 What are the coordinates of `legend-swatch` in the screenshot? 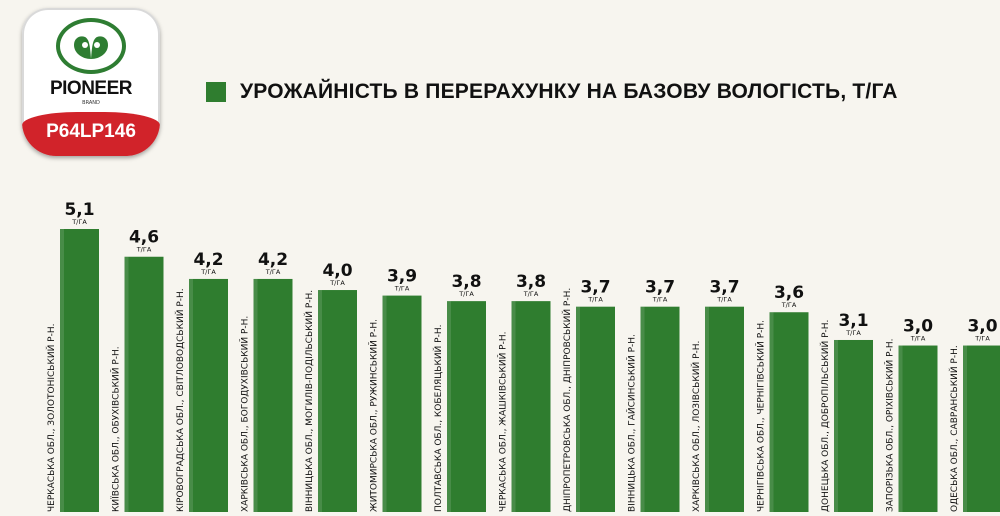 It's located at (216, 92).